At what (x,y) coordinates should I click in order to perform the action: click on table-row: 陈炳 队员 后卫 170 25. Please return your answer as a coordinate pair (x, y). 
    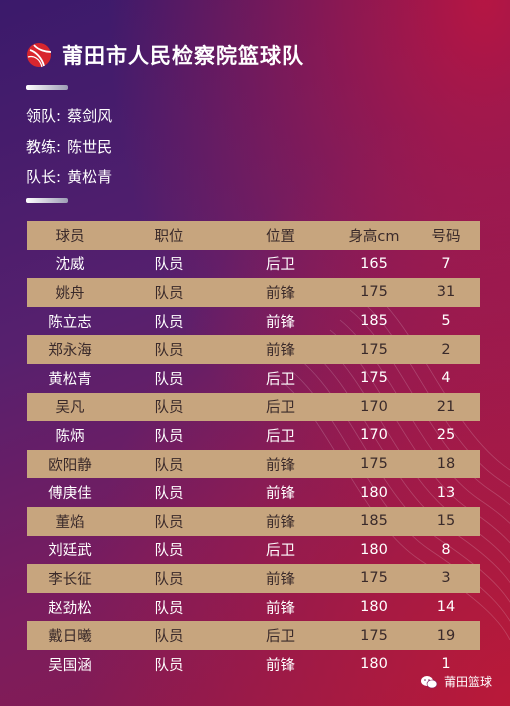
    Looking at the image, I should click on (253, 435).